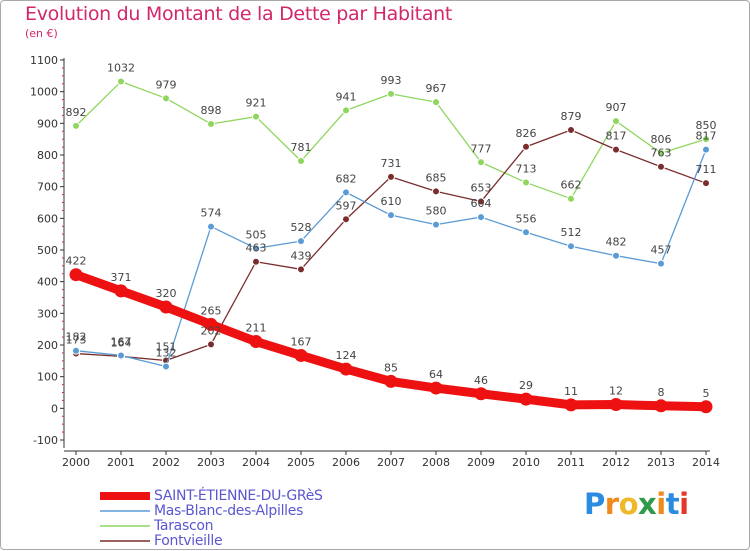 Image resolution: width=750 pixels, height=551 pixels. Describe the element at coordinates (47, 377) in the screenshot. I see `y-tick-label: 100` at that location.